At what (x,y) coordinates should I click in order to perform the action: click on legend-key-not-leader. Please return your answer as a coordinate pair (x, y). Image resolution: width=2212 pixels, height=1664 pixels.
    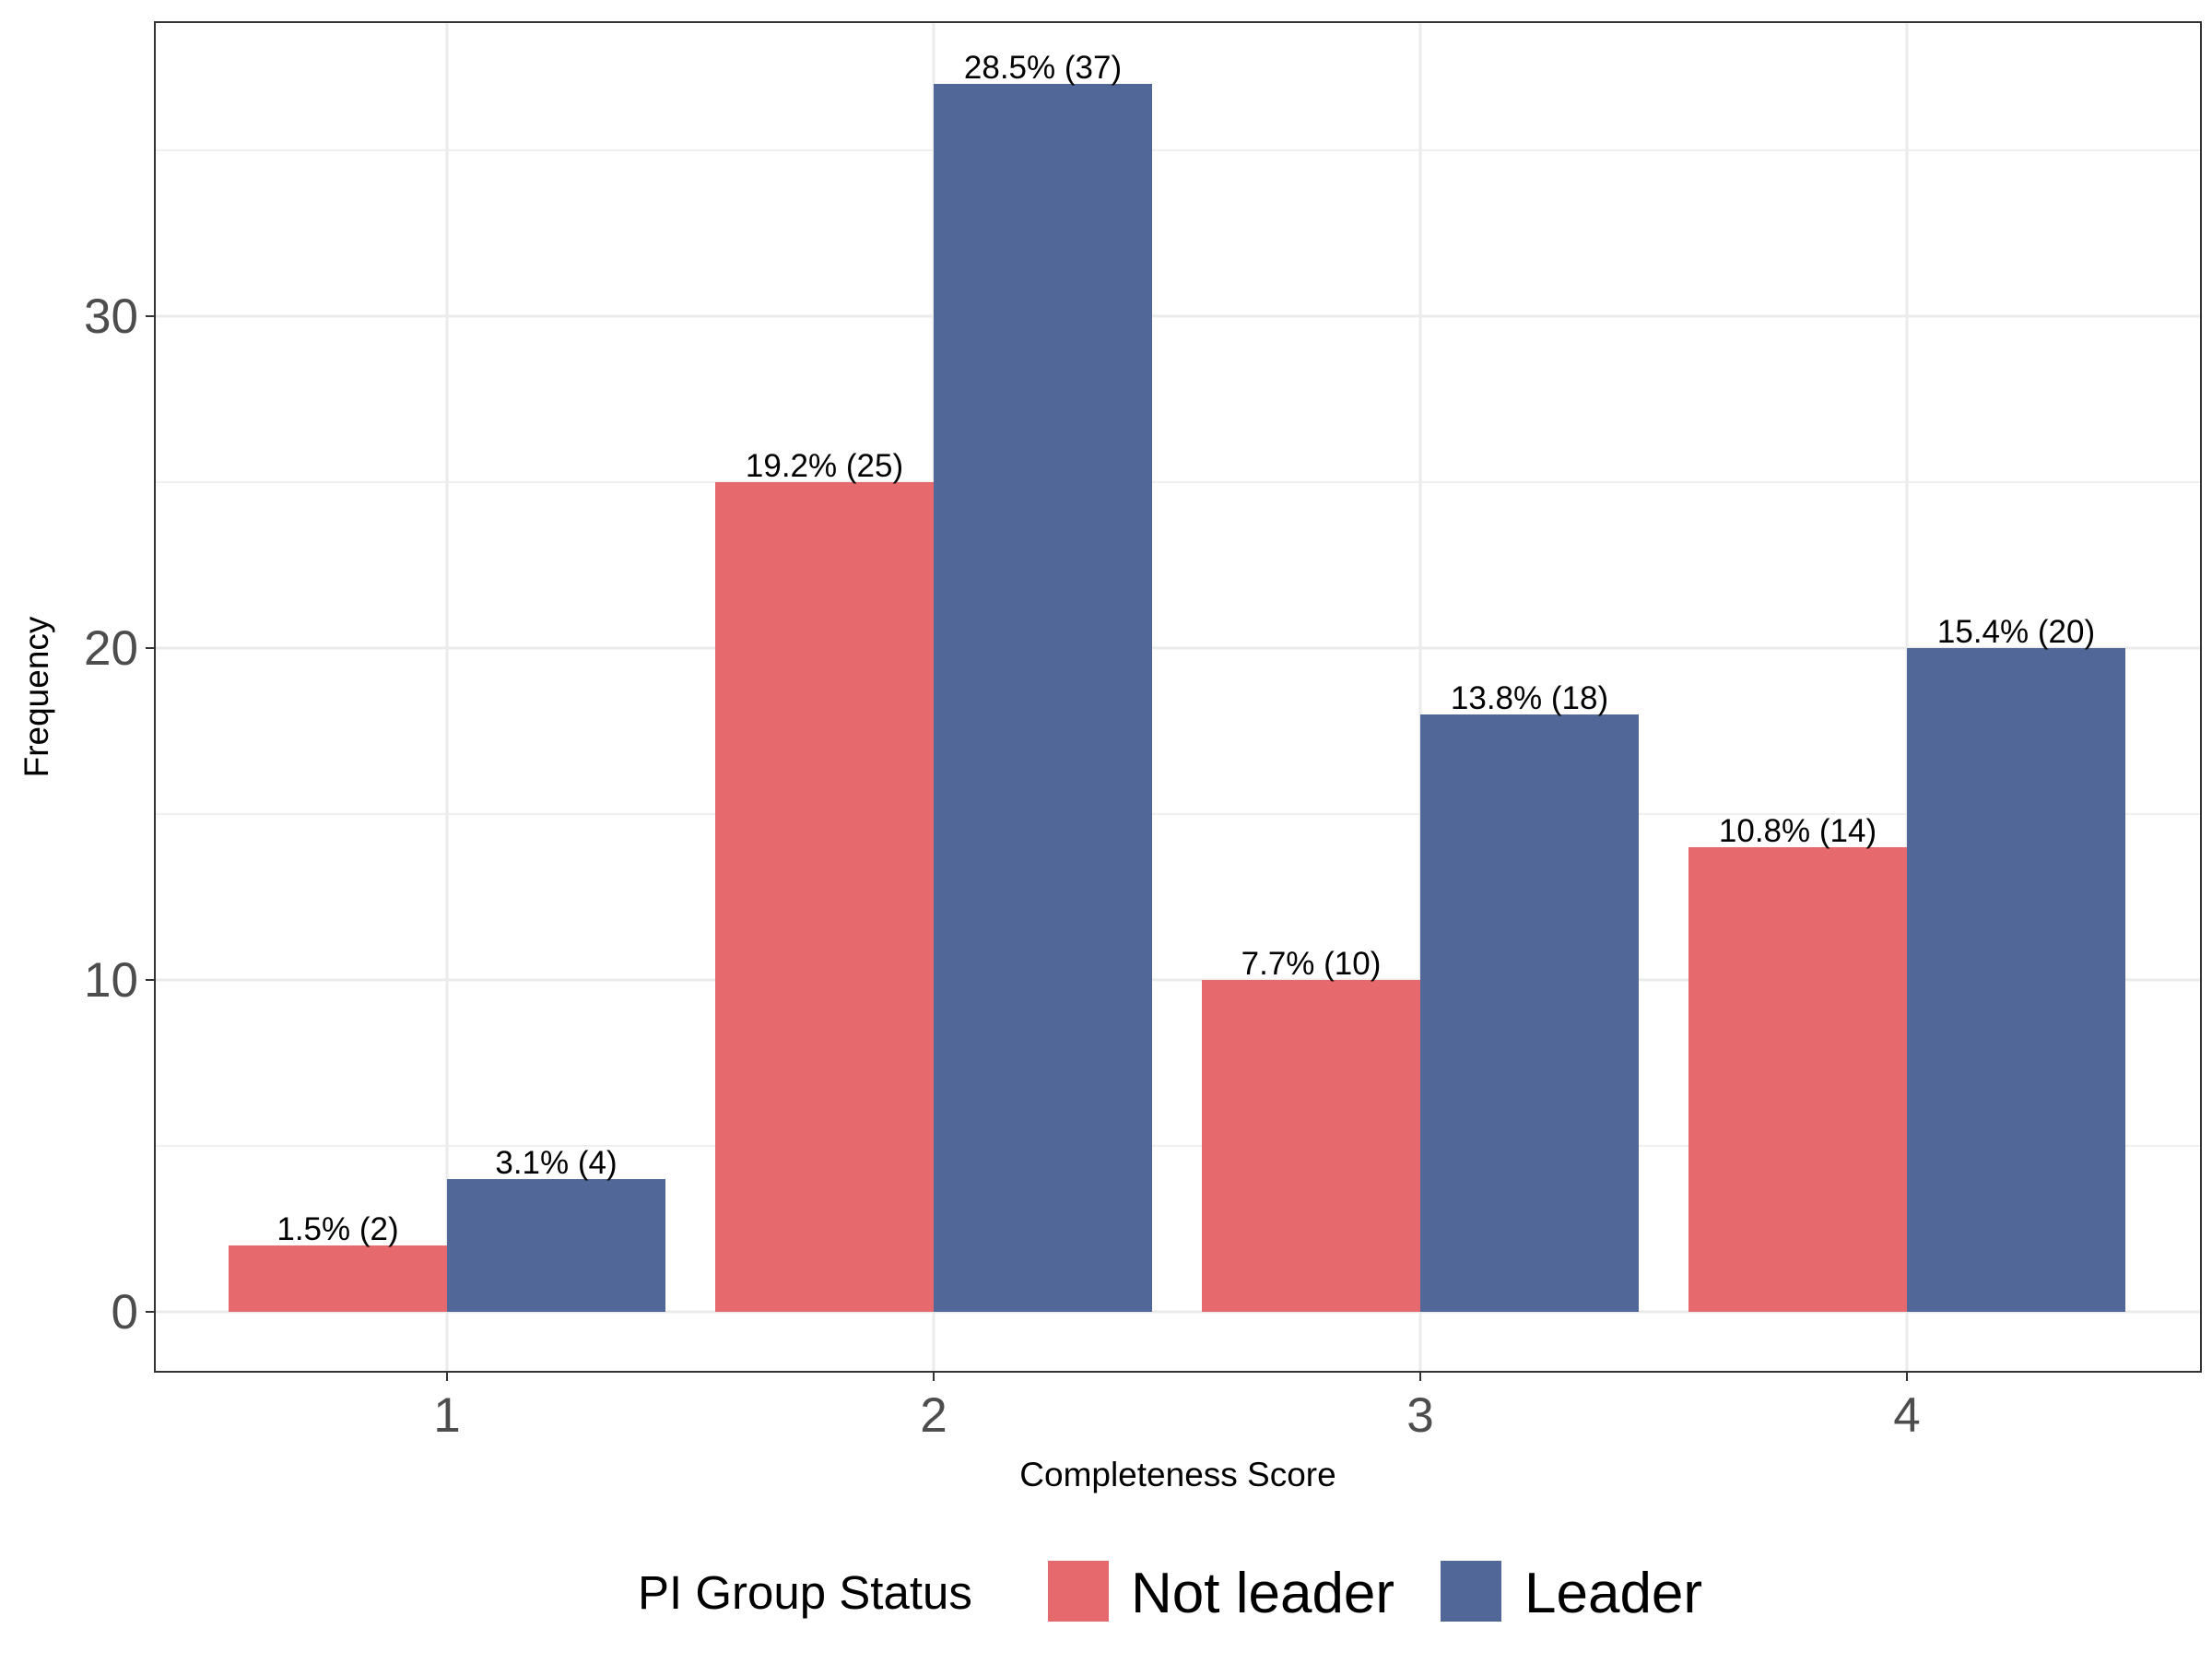
    Looking at the image, I should click on (1078, 1591).